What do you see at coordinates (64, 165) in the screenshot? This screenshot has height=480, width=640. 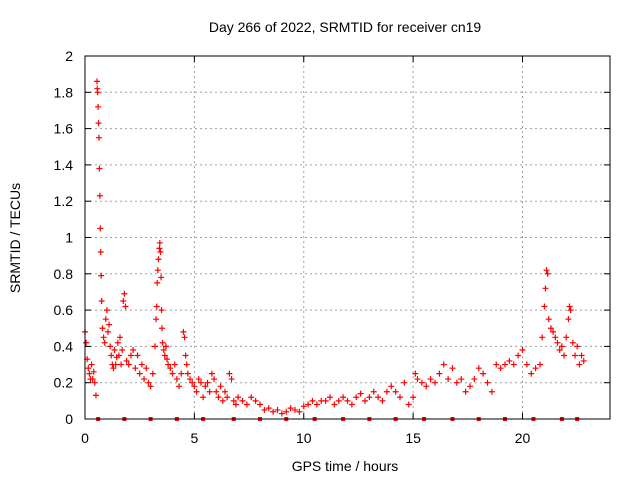 I see `y-tick-label: 1.4` at bounding box center [64, 165].